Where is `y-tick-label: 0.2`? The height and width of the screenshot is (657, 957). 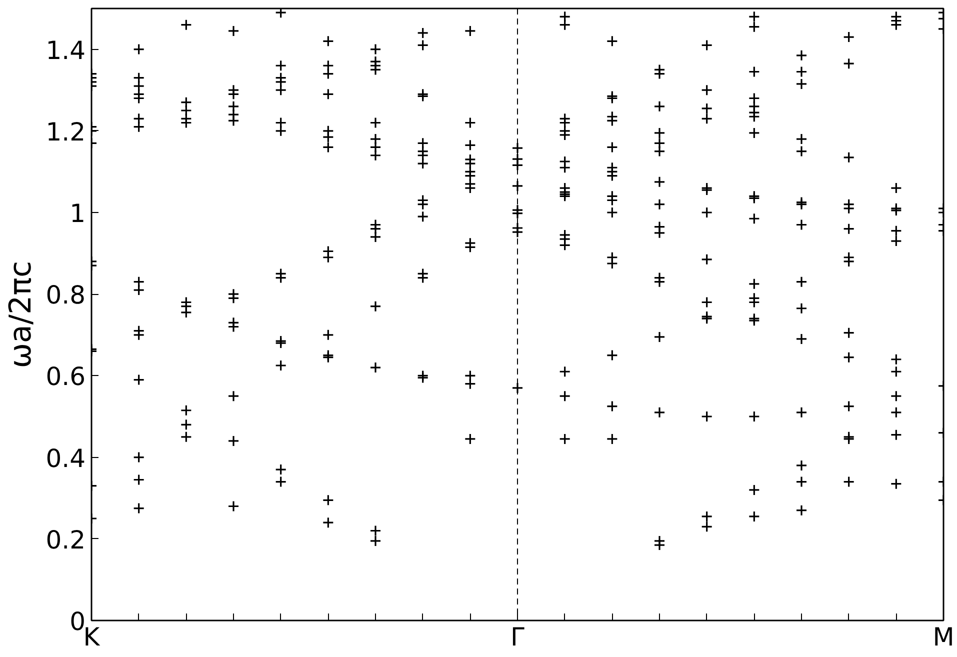 y-tick-label: 0.2 is located at coordinates (66, 539).